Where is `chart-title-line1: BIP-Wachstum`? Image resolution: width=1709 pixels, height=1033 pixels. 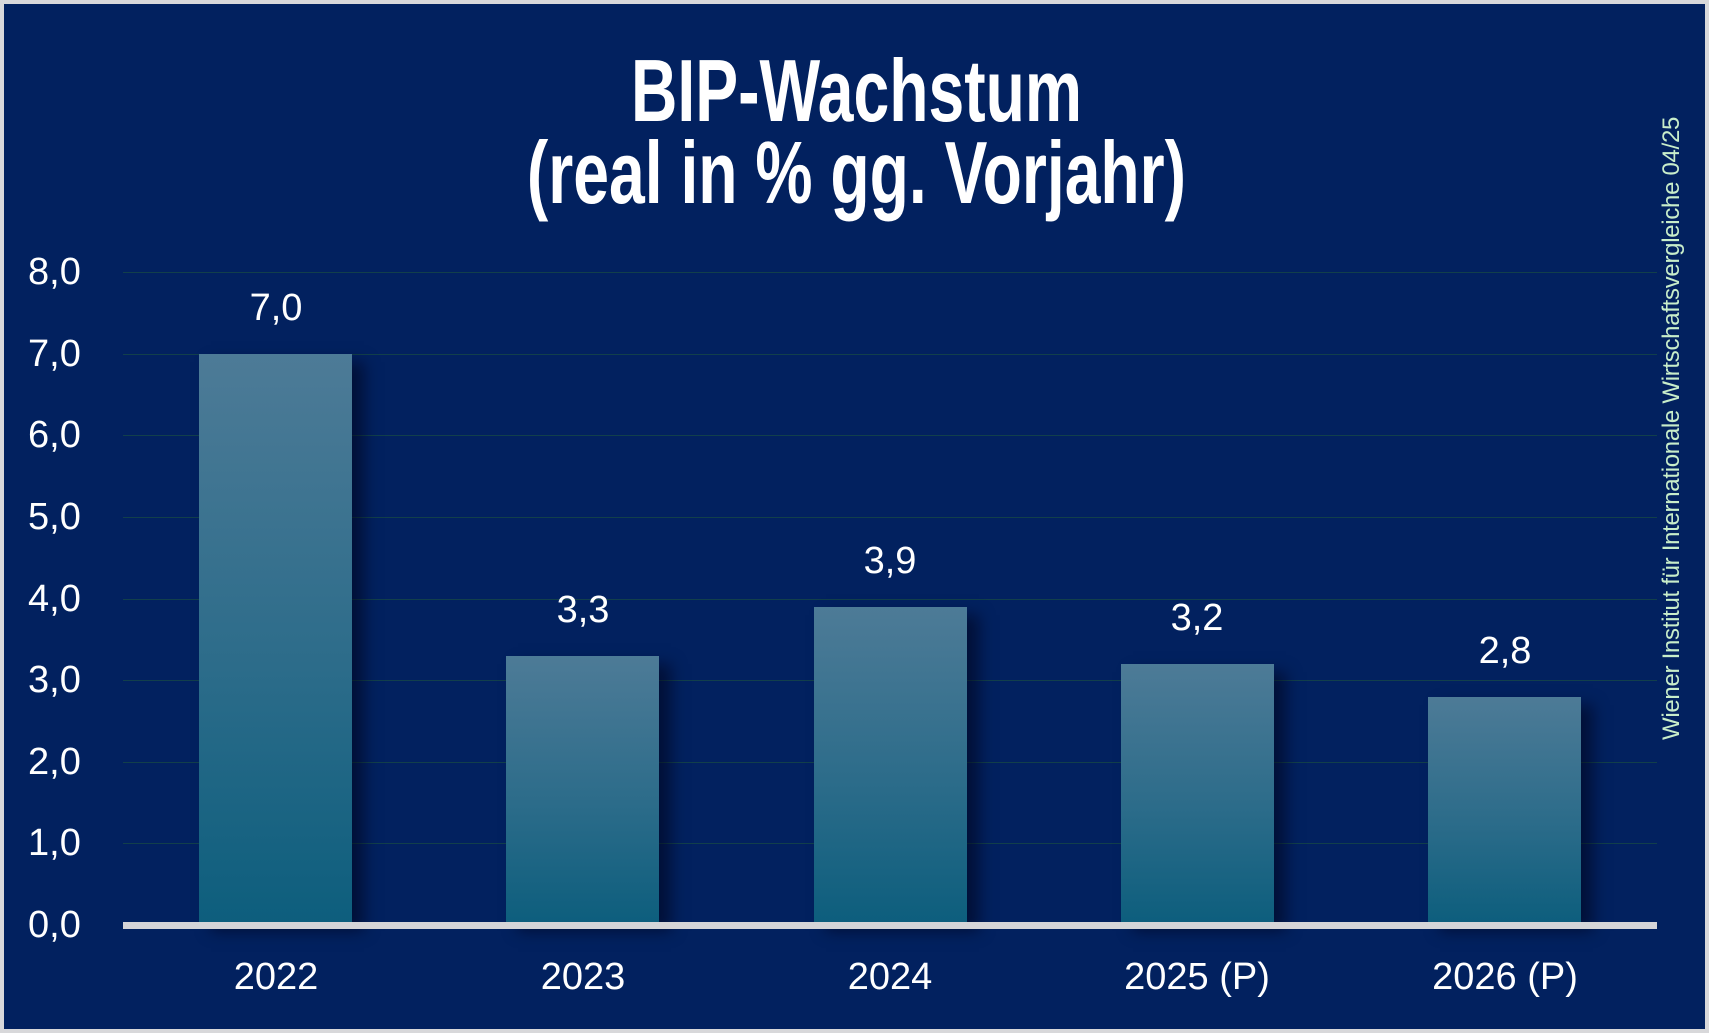 chart-title-line1: BIP-Wachstum is located at coordinates (856, 90).